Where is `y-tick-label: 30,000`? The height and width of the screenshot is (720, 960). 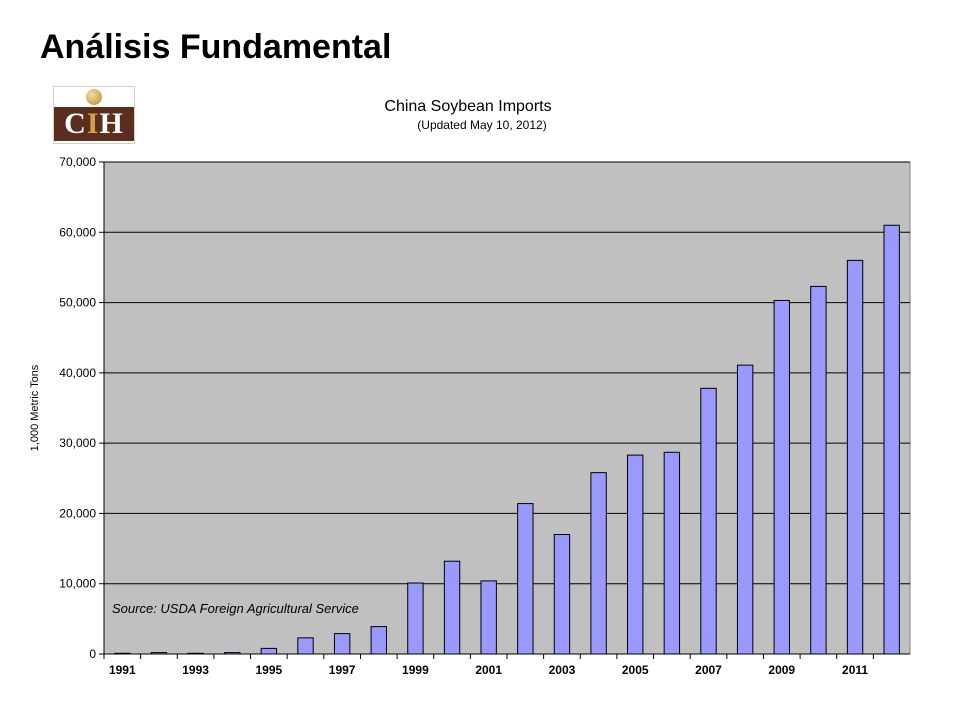
y-tick-label: 30,000 is located at coordinates (77, 443).